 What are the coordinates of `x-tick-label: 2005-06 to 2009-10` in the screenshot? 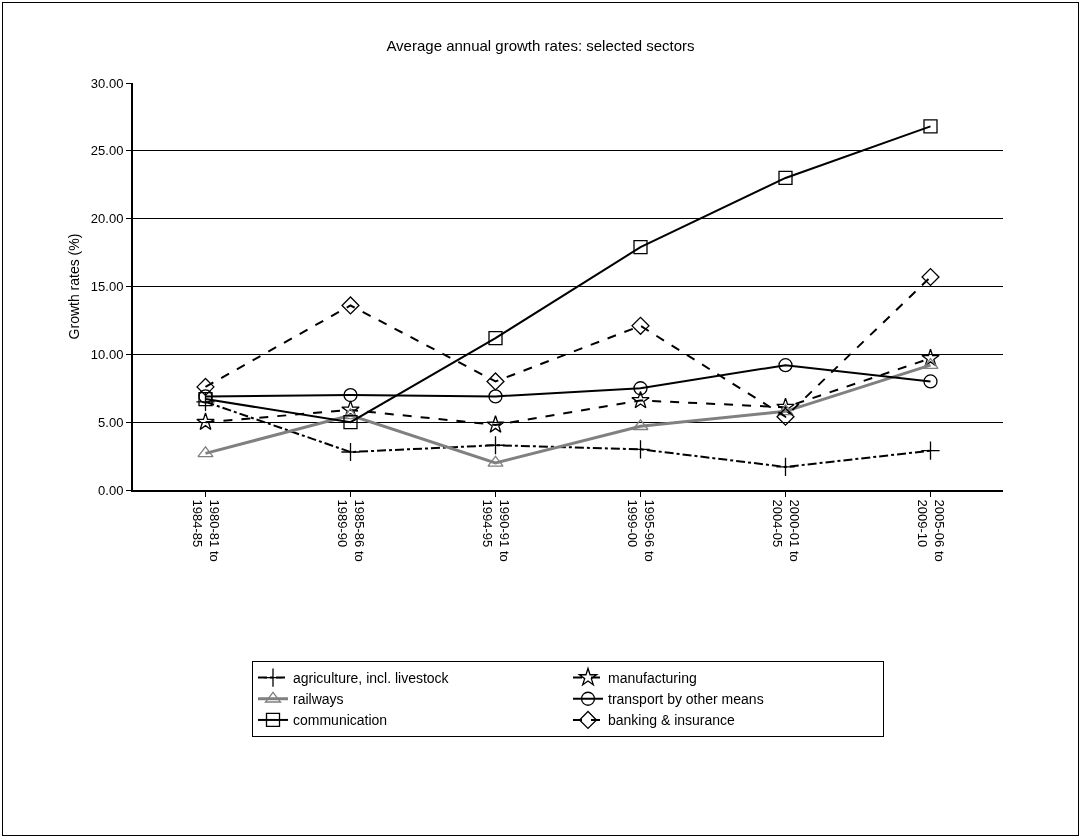 It's located at (930, 530).